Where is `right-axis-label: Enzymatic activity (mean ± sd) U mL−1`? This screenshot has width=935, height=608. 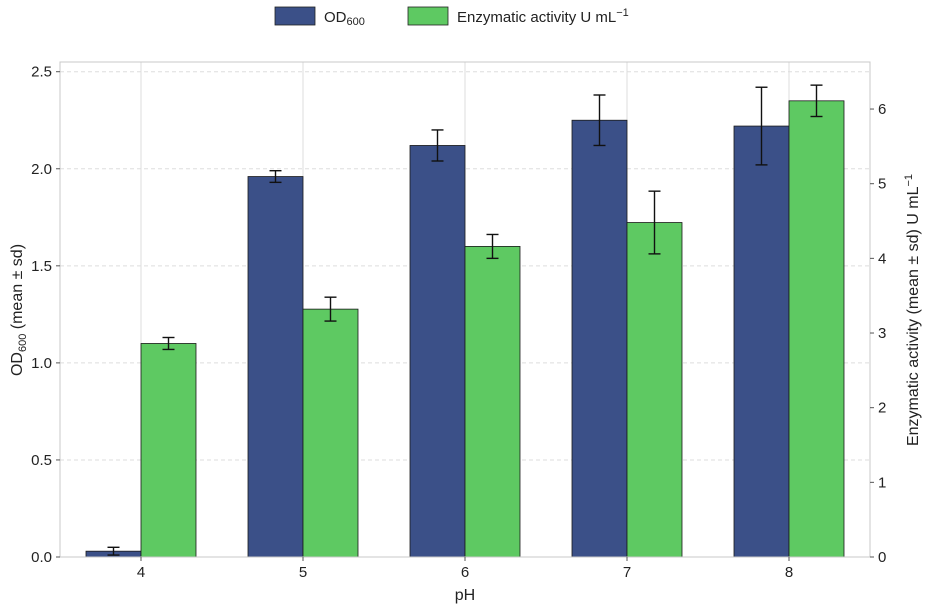 right-axis-label: Enzymatic activity (mean ± sd) U mL−1 is located at coordinates (912, 310).